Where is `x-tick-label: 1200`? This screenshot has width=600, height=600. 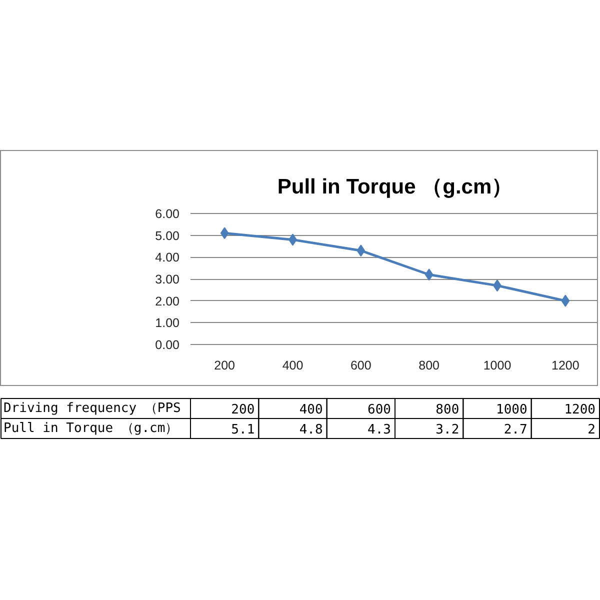 x-tick-label: 1200 is located at coordinates (566, 365).